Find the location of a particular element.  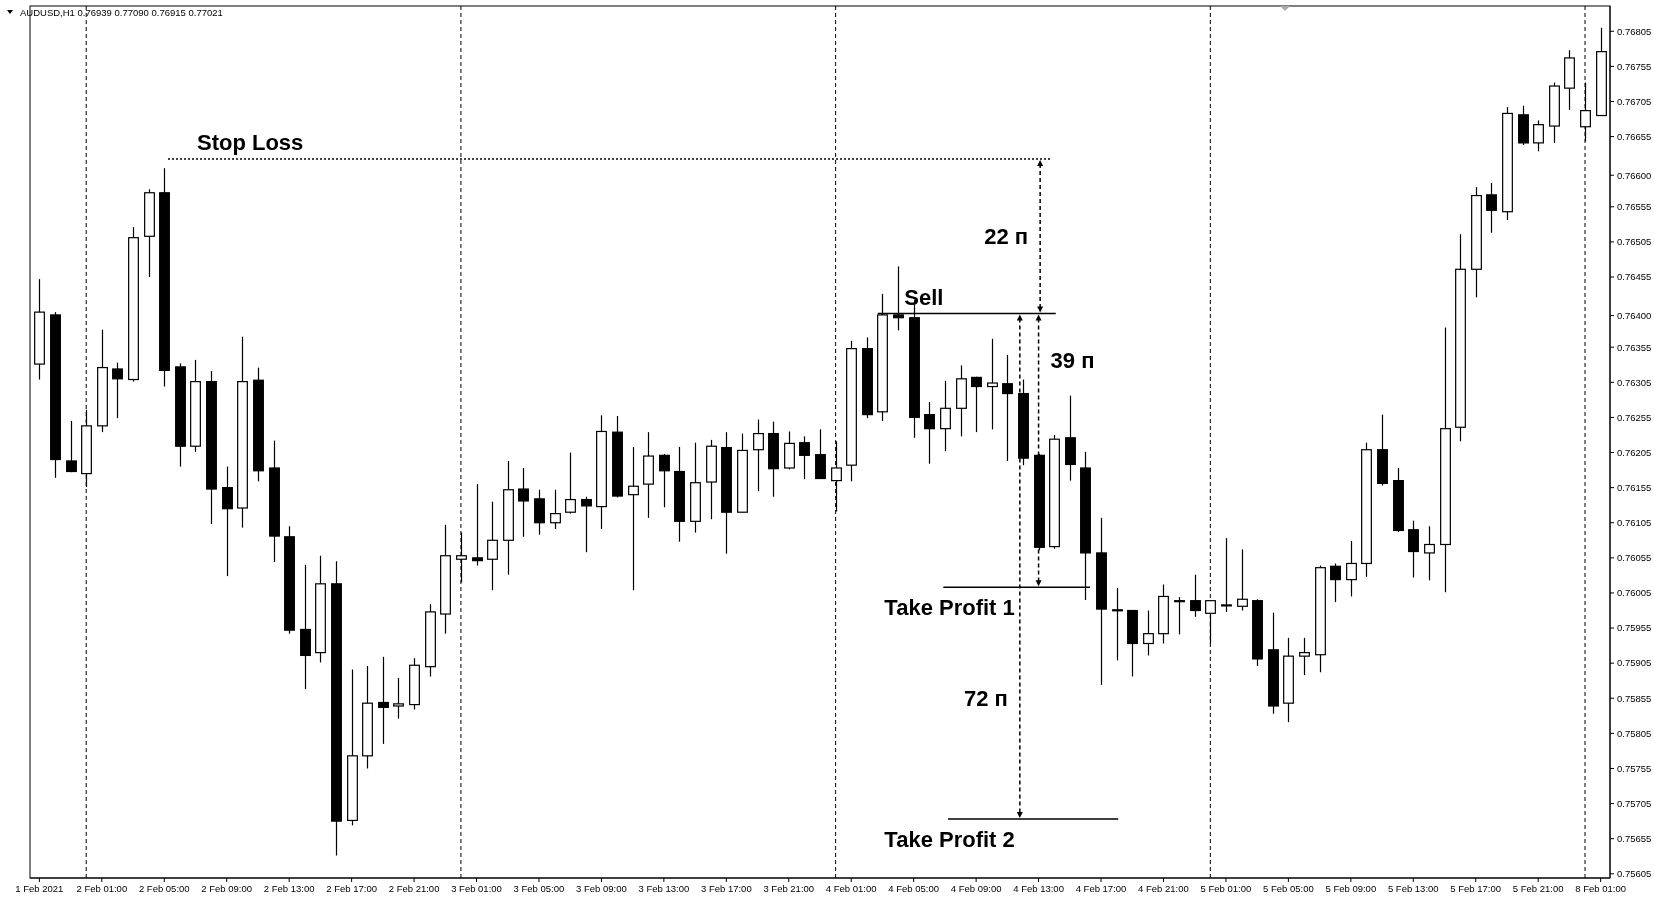

x-tick-label: 5 Feb 05:00 is located at coordinates (1288, 888).